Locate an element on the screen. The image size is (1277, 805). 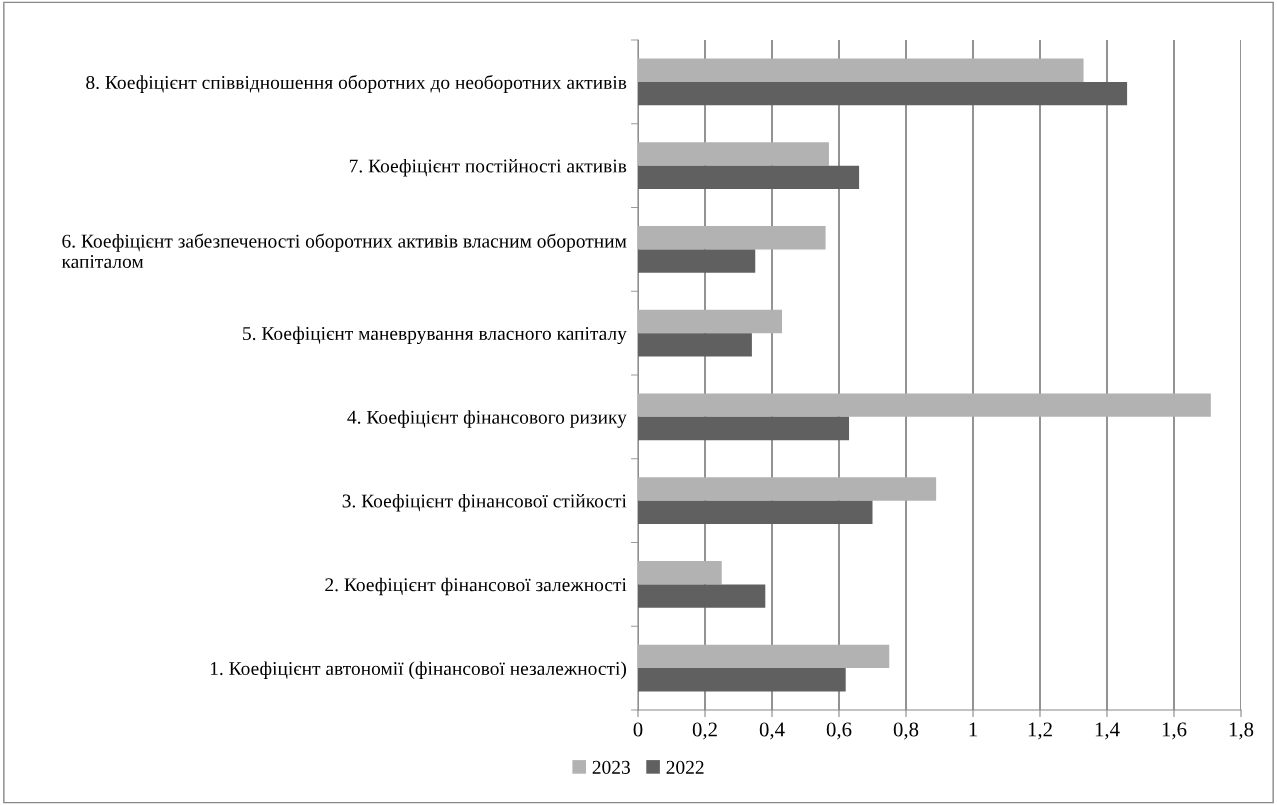
y-tick-label: 7. Коефіцієнт постійності активів is located at coordinates (488, 167).